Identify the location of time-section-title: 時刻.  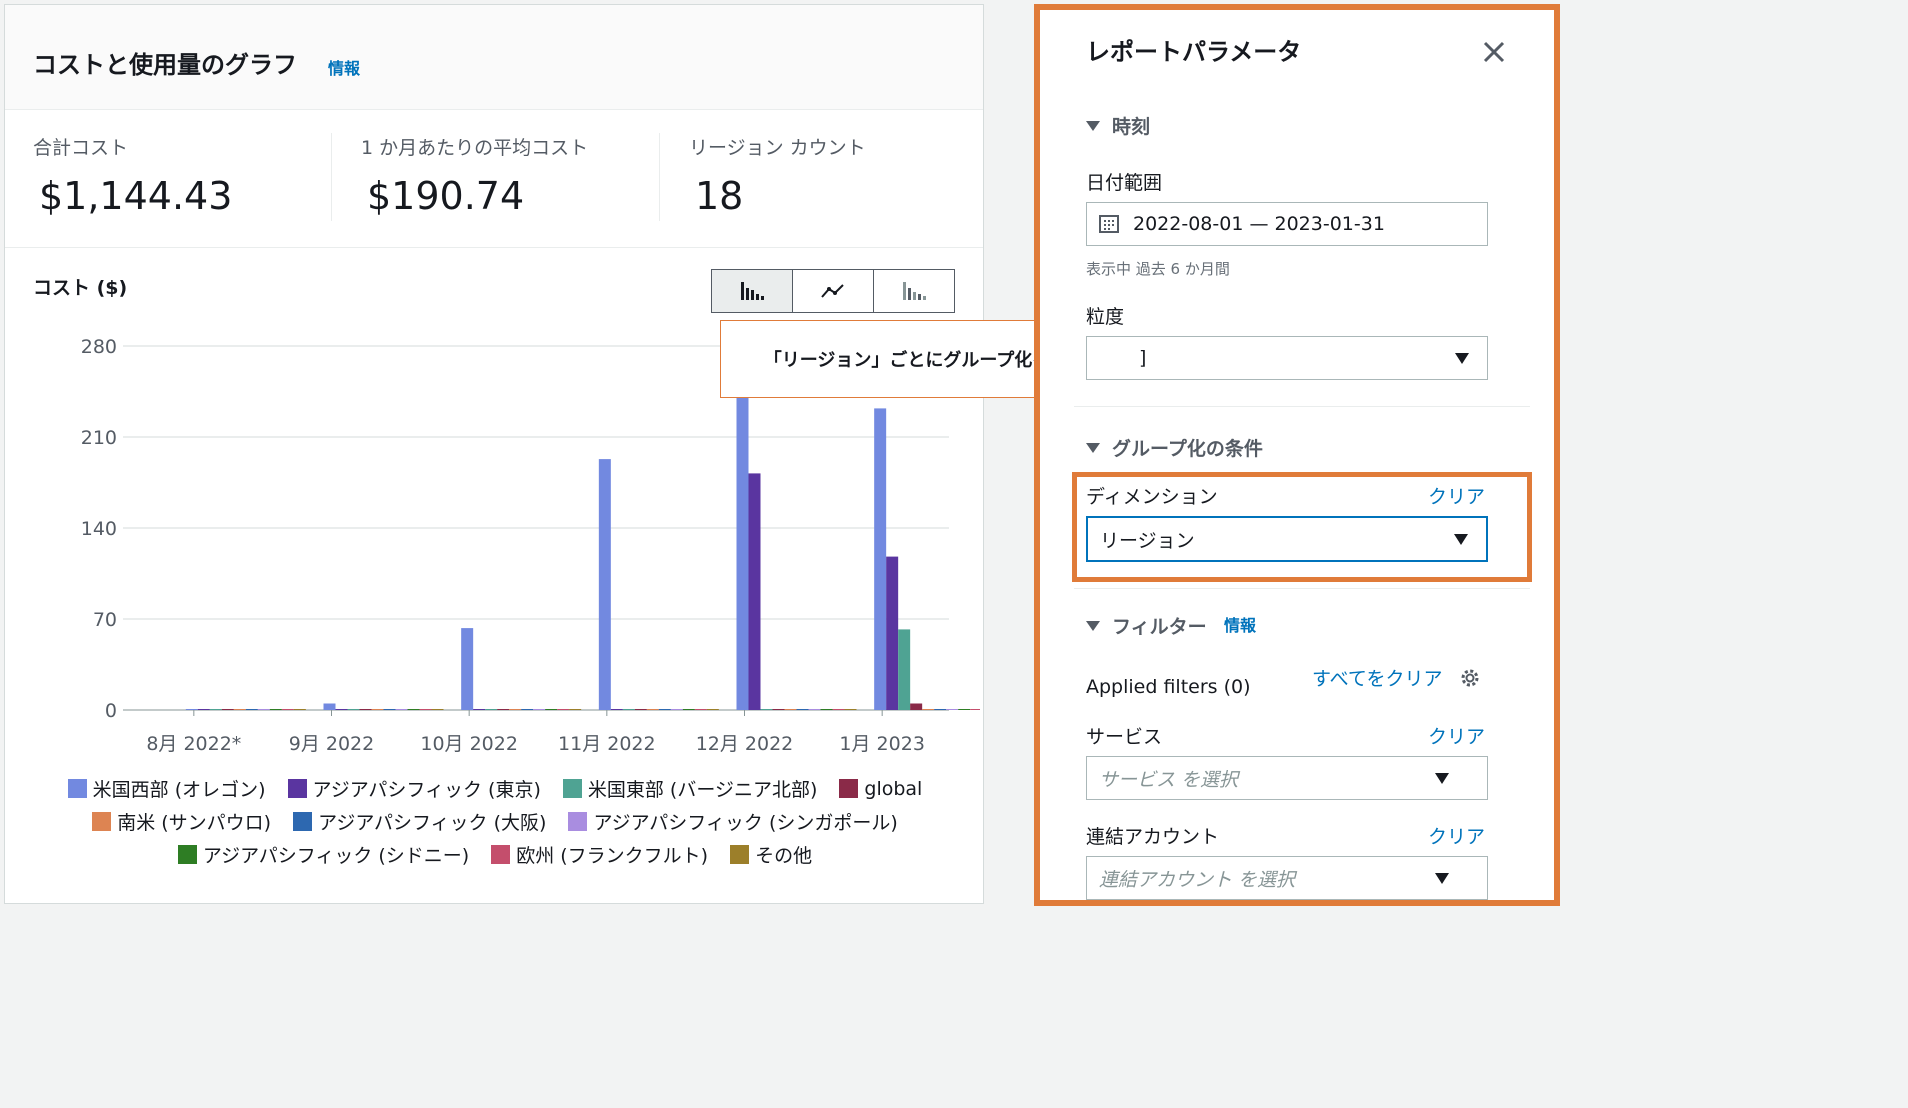
(1131, 127).